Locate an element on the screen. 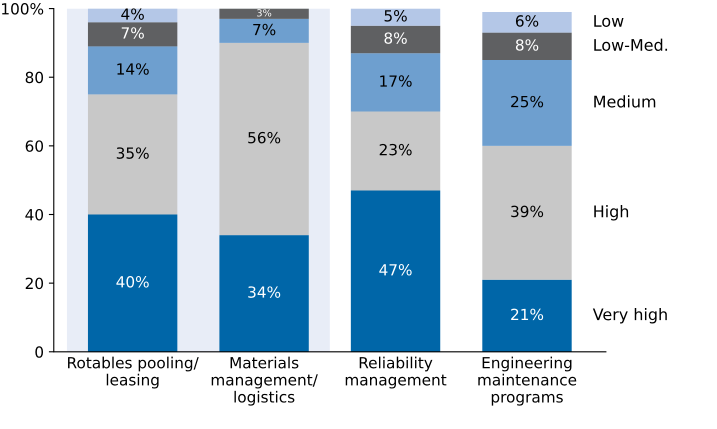 The image size is (717, 429). data-label: 47% is located at coordinates (395, 270).